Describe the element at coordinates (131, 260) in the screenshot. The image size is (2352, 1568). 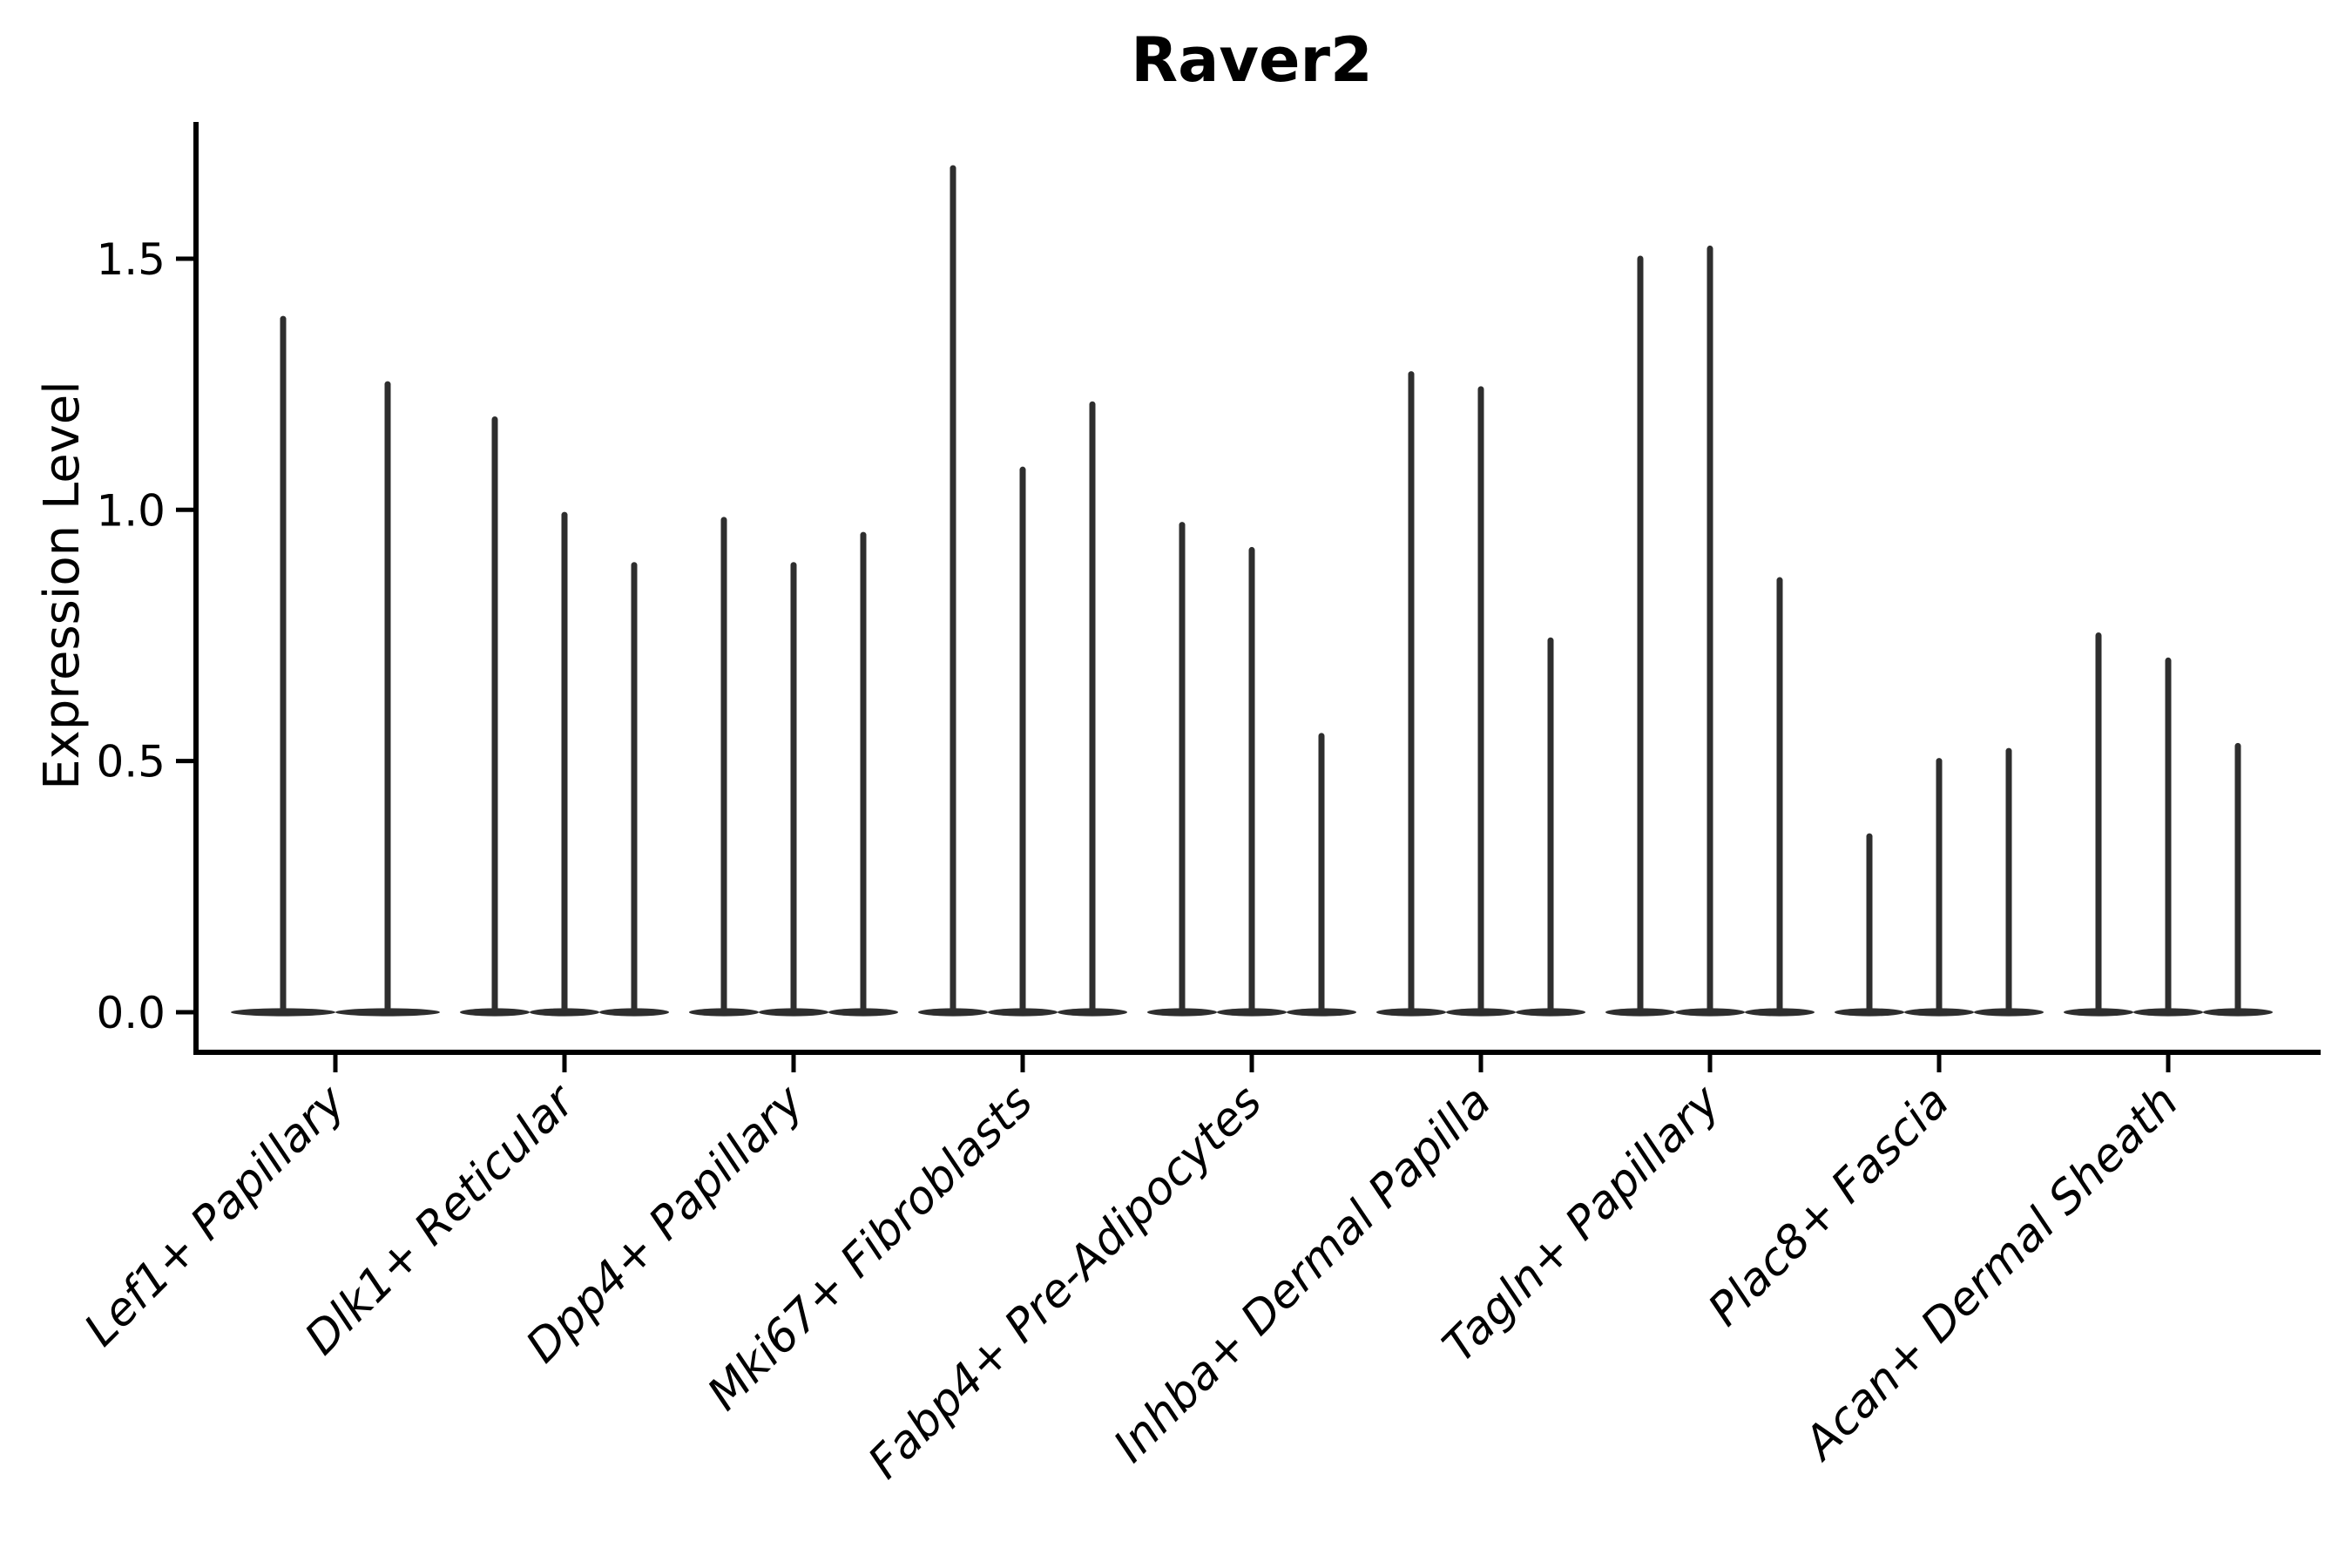
I see `y-tick-label: 1.5` at that location.